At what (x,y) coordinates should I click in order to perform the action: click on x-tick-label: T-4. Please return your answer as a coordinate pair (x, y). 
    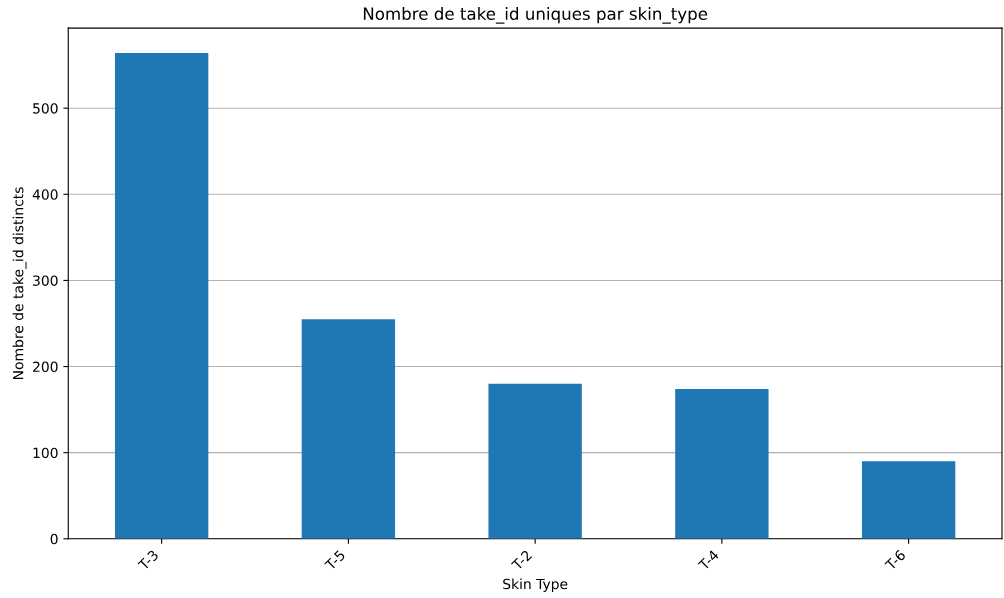
    Looking at the image, I should click on (708, 560).